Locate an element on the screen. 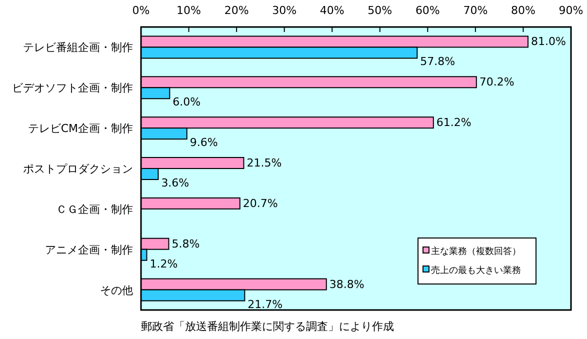  x-tick-label: 60% is located at coordinates (427, 10).